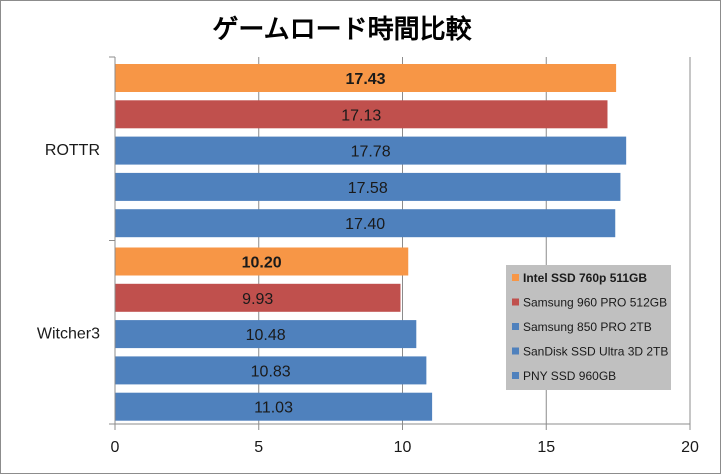 The image size is (721, 474). I want to click on bar-value-label: 10.20, so click(262, 263).